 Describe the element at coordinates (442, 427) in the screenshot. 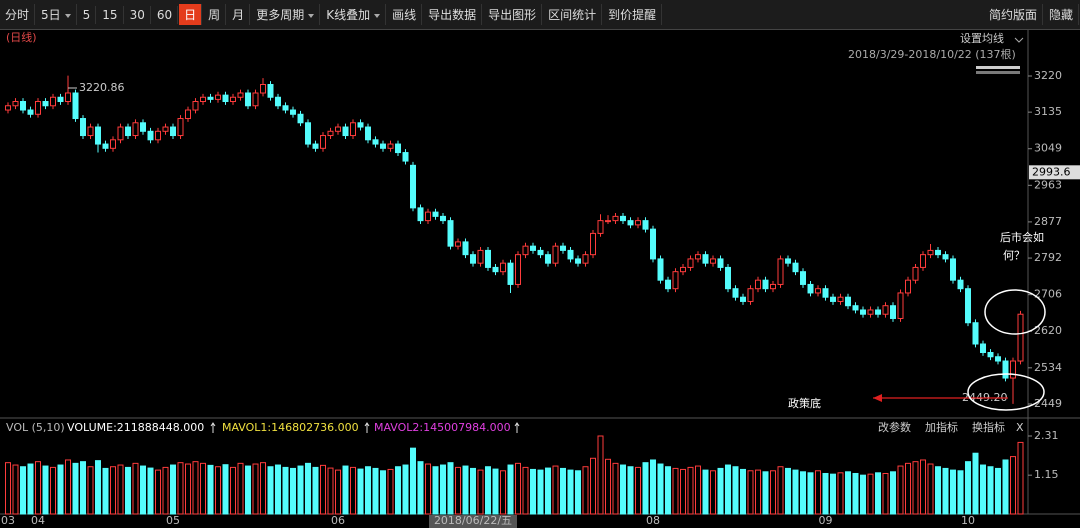

I see `mavol2: MAVOL2:145007984.000` at that location.